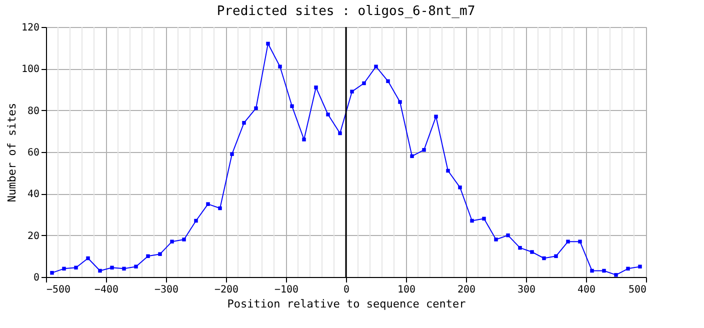  I want to click on x-tick-label: −300, so click(166, 290).